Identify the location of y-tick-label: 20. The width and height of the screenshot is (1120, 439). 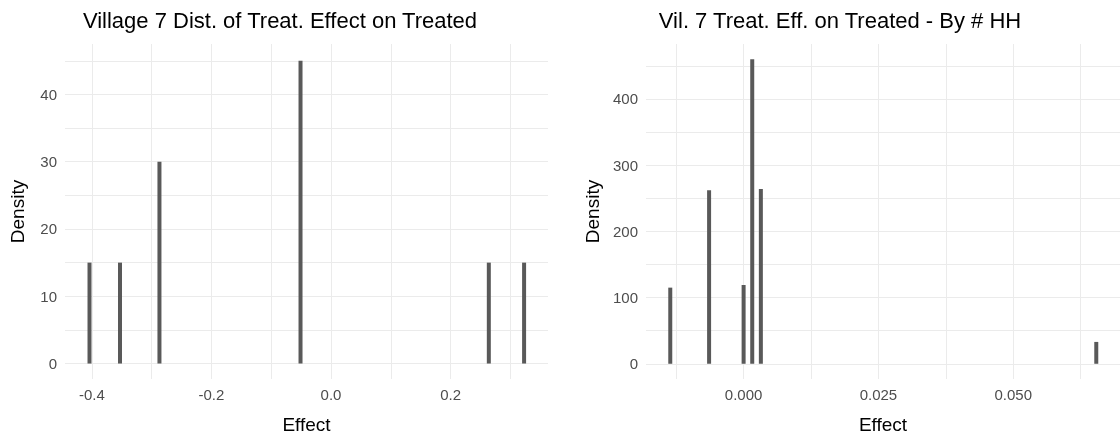
(48, 229).